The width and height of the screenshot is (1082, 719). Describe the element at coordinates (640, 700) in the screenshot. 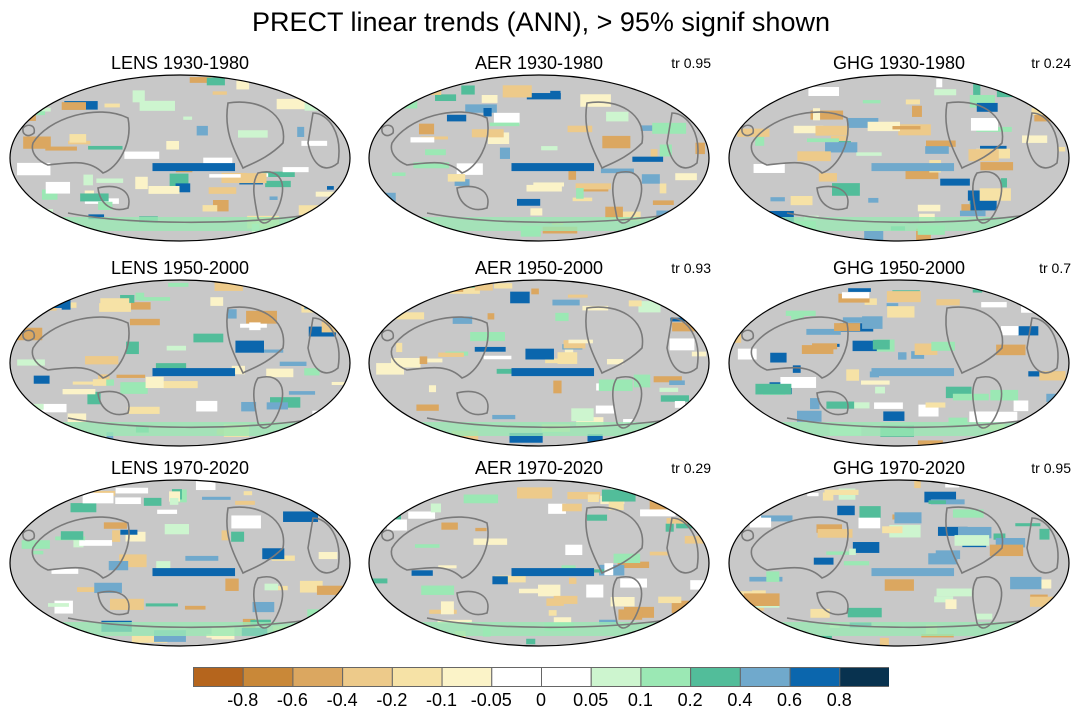

I see `colorbar-tick-label: 0.1` at that location.